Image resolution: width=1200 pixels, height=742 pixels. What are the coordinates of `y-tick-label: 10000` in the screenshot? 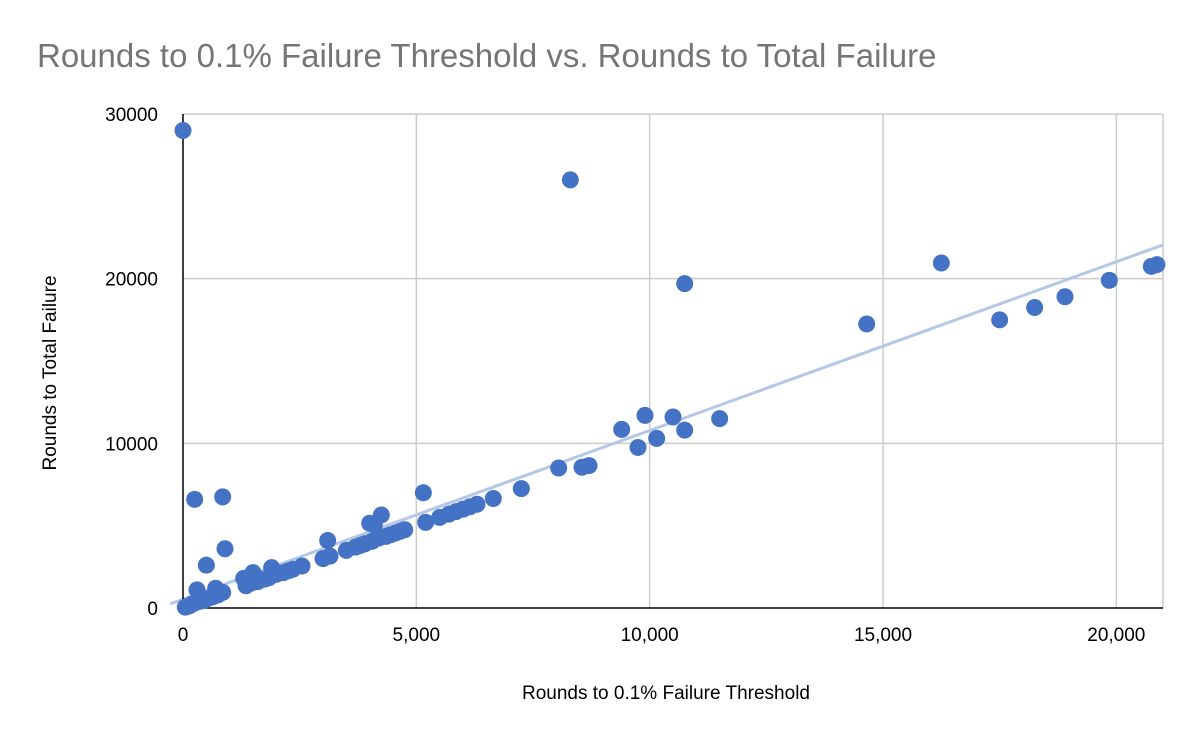 It's located at (131, 444).